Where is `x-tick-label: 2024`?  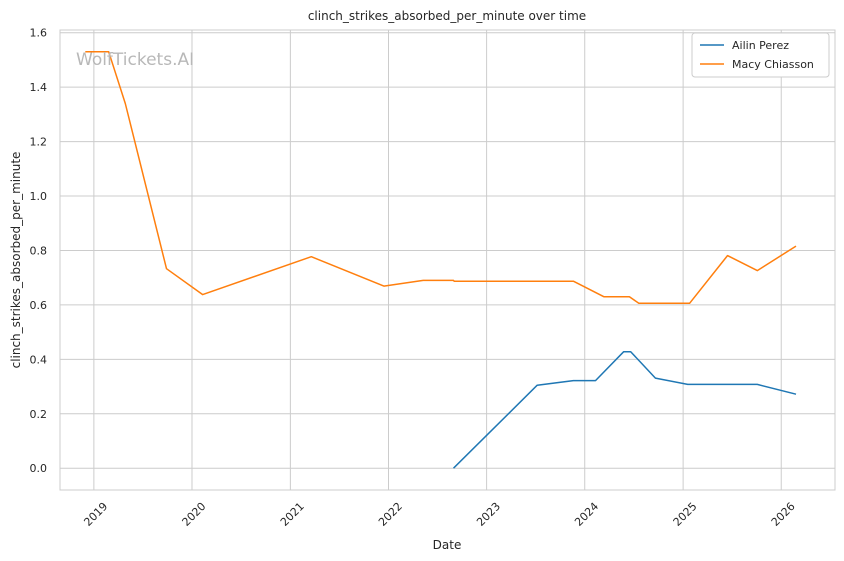 x-tick-label: 2024 is located at coordinates (586, 514).